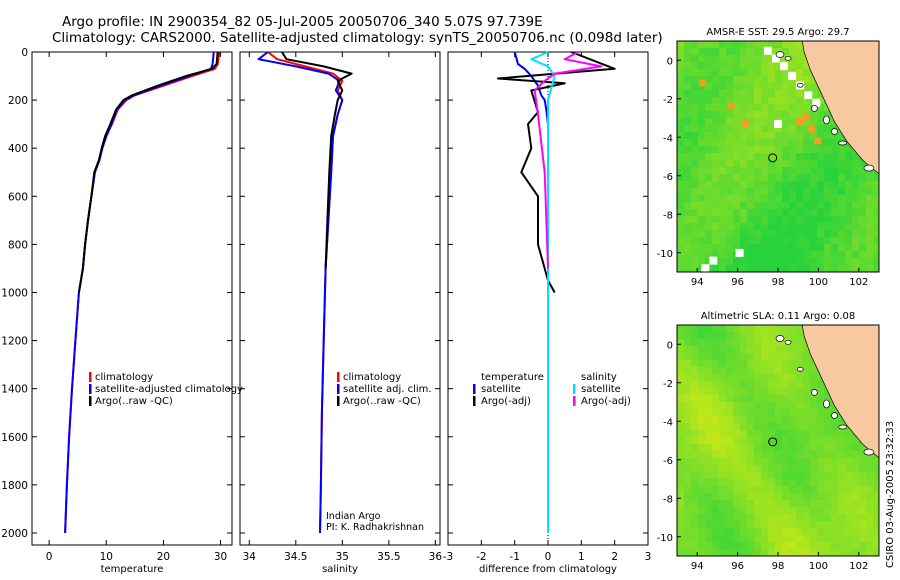  I want to click on sla_map-field, so click(778, 440).